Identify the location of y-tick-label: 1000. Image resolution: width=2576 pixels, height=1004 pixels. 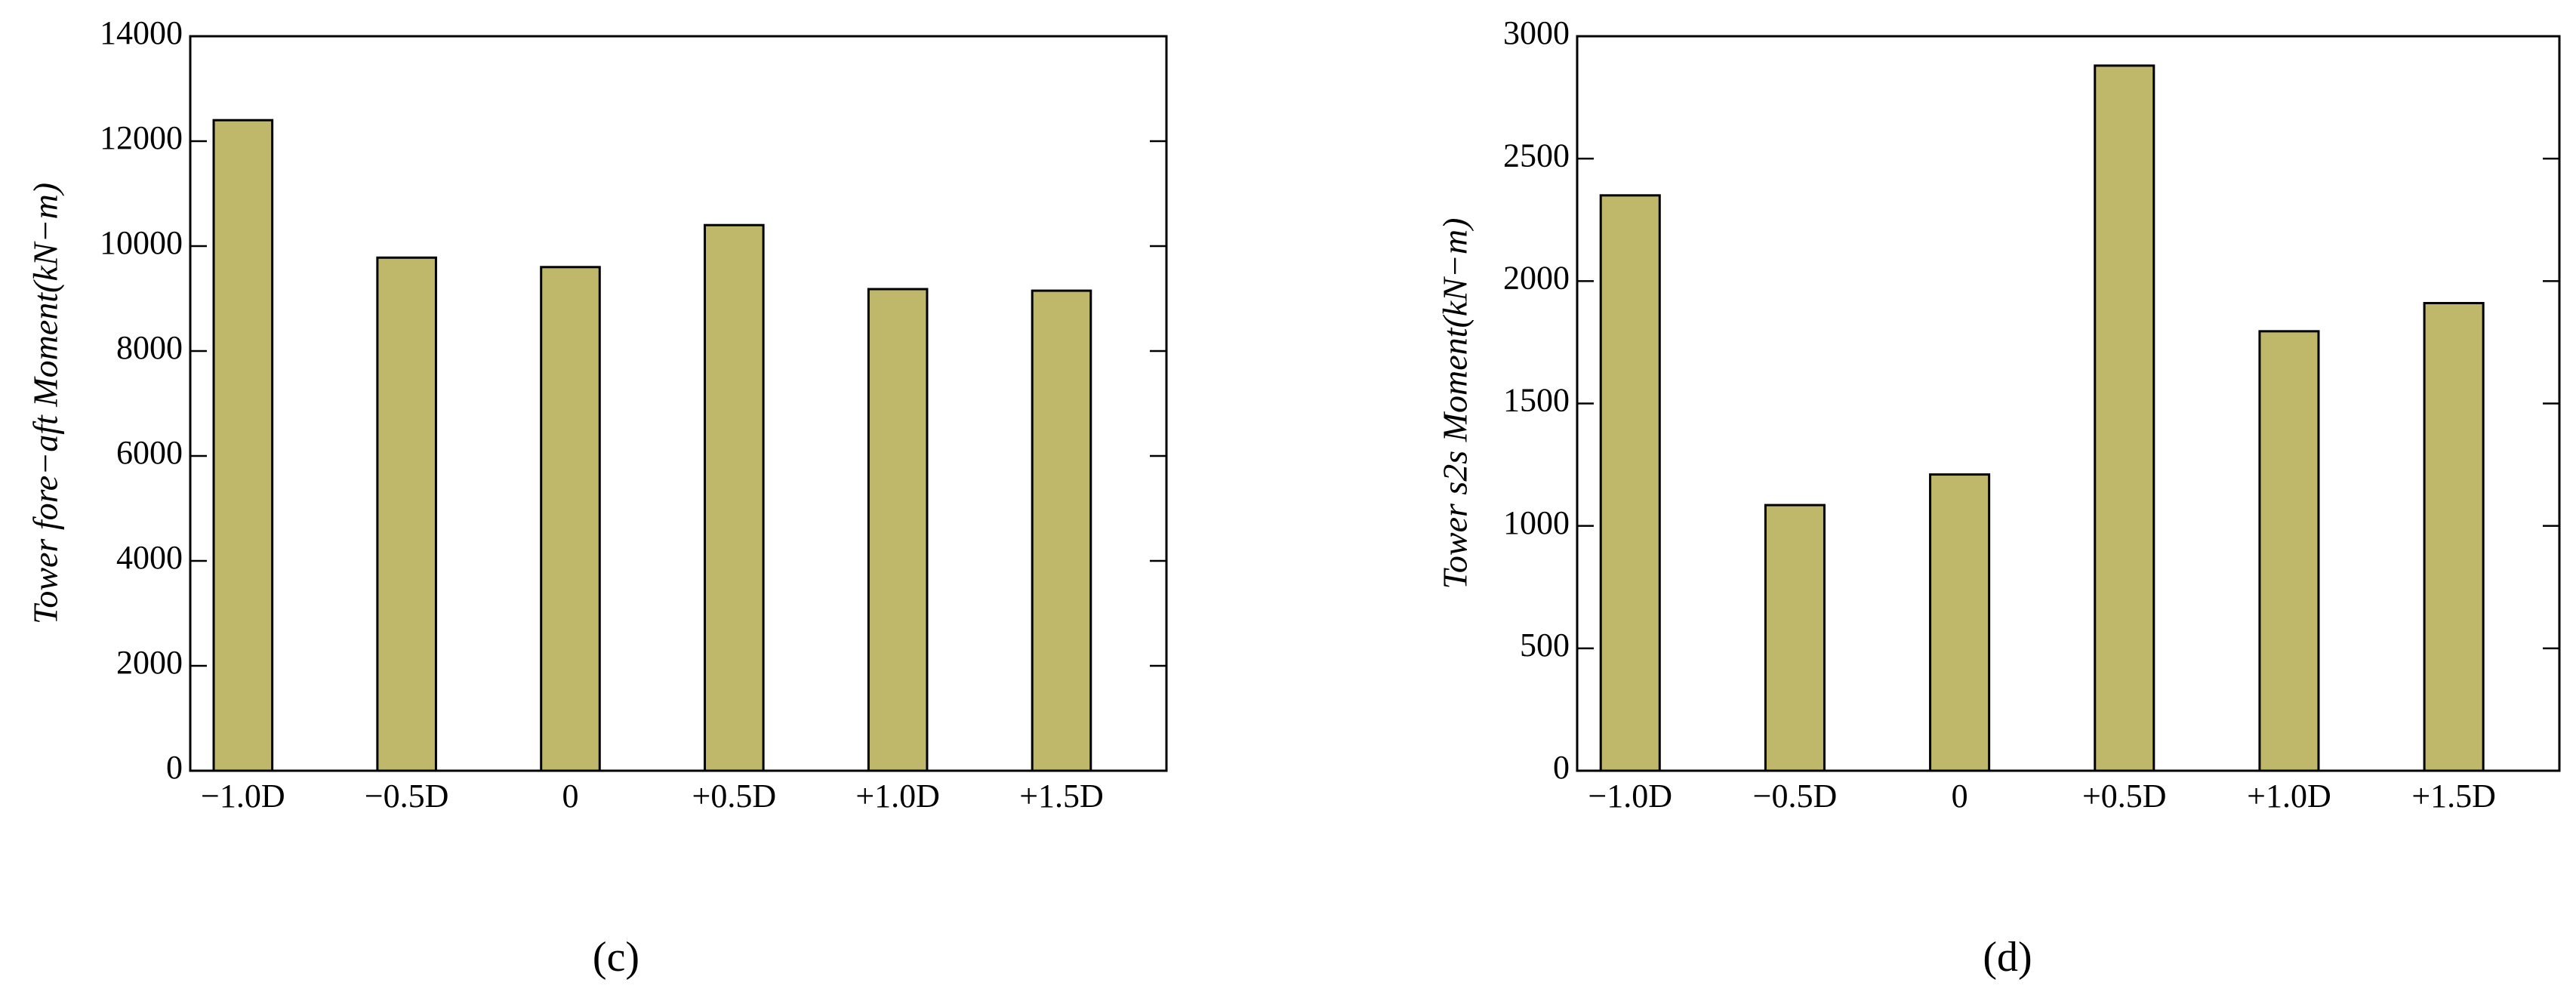
(1536, 522).